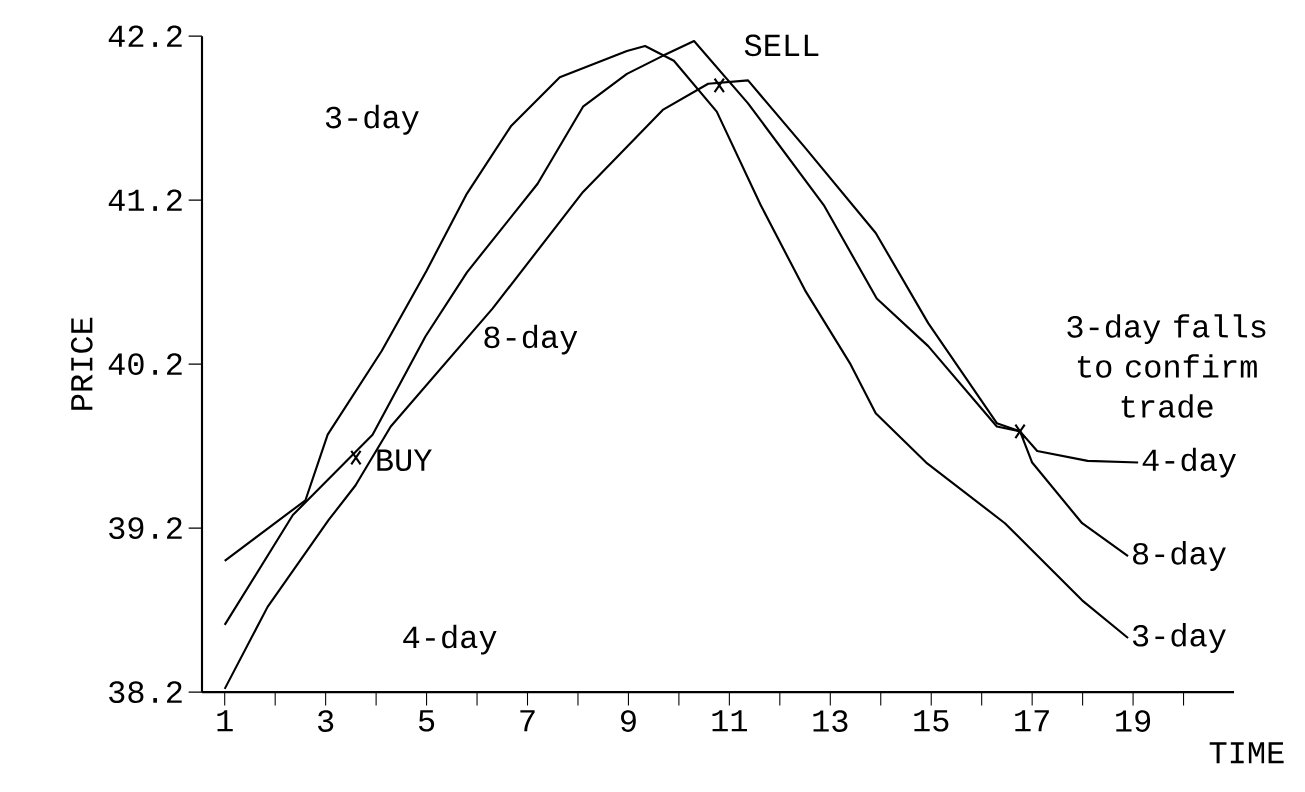 The height and width of the screenshot is (792, 1305). I want to click on series-label: 8-day, so click(531, 339).